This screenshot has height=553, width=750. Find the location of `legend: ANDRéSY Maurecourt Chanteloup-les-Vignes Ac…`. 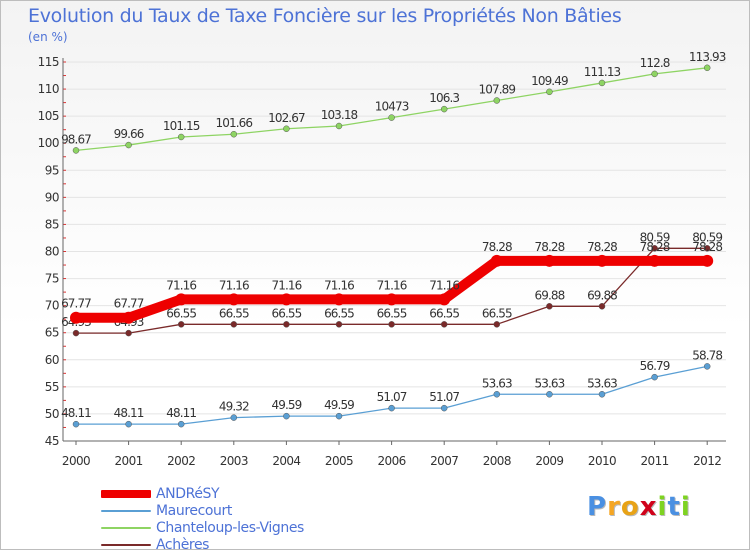

legend: ANDRéSY Maurecourt Chanteloup-les-Vignes Ac… is located at coordinates (202, 519).